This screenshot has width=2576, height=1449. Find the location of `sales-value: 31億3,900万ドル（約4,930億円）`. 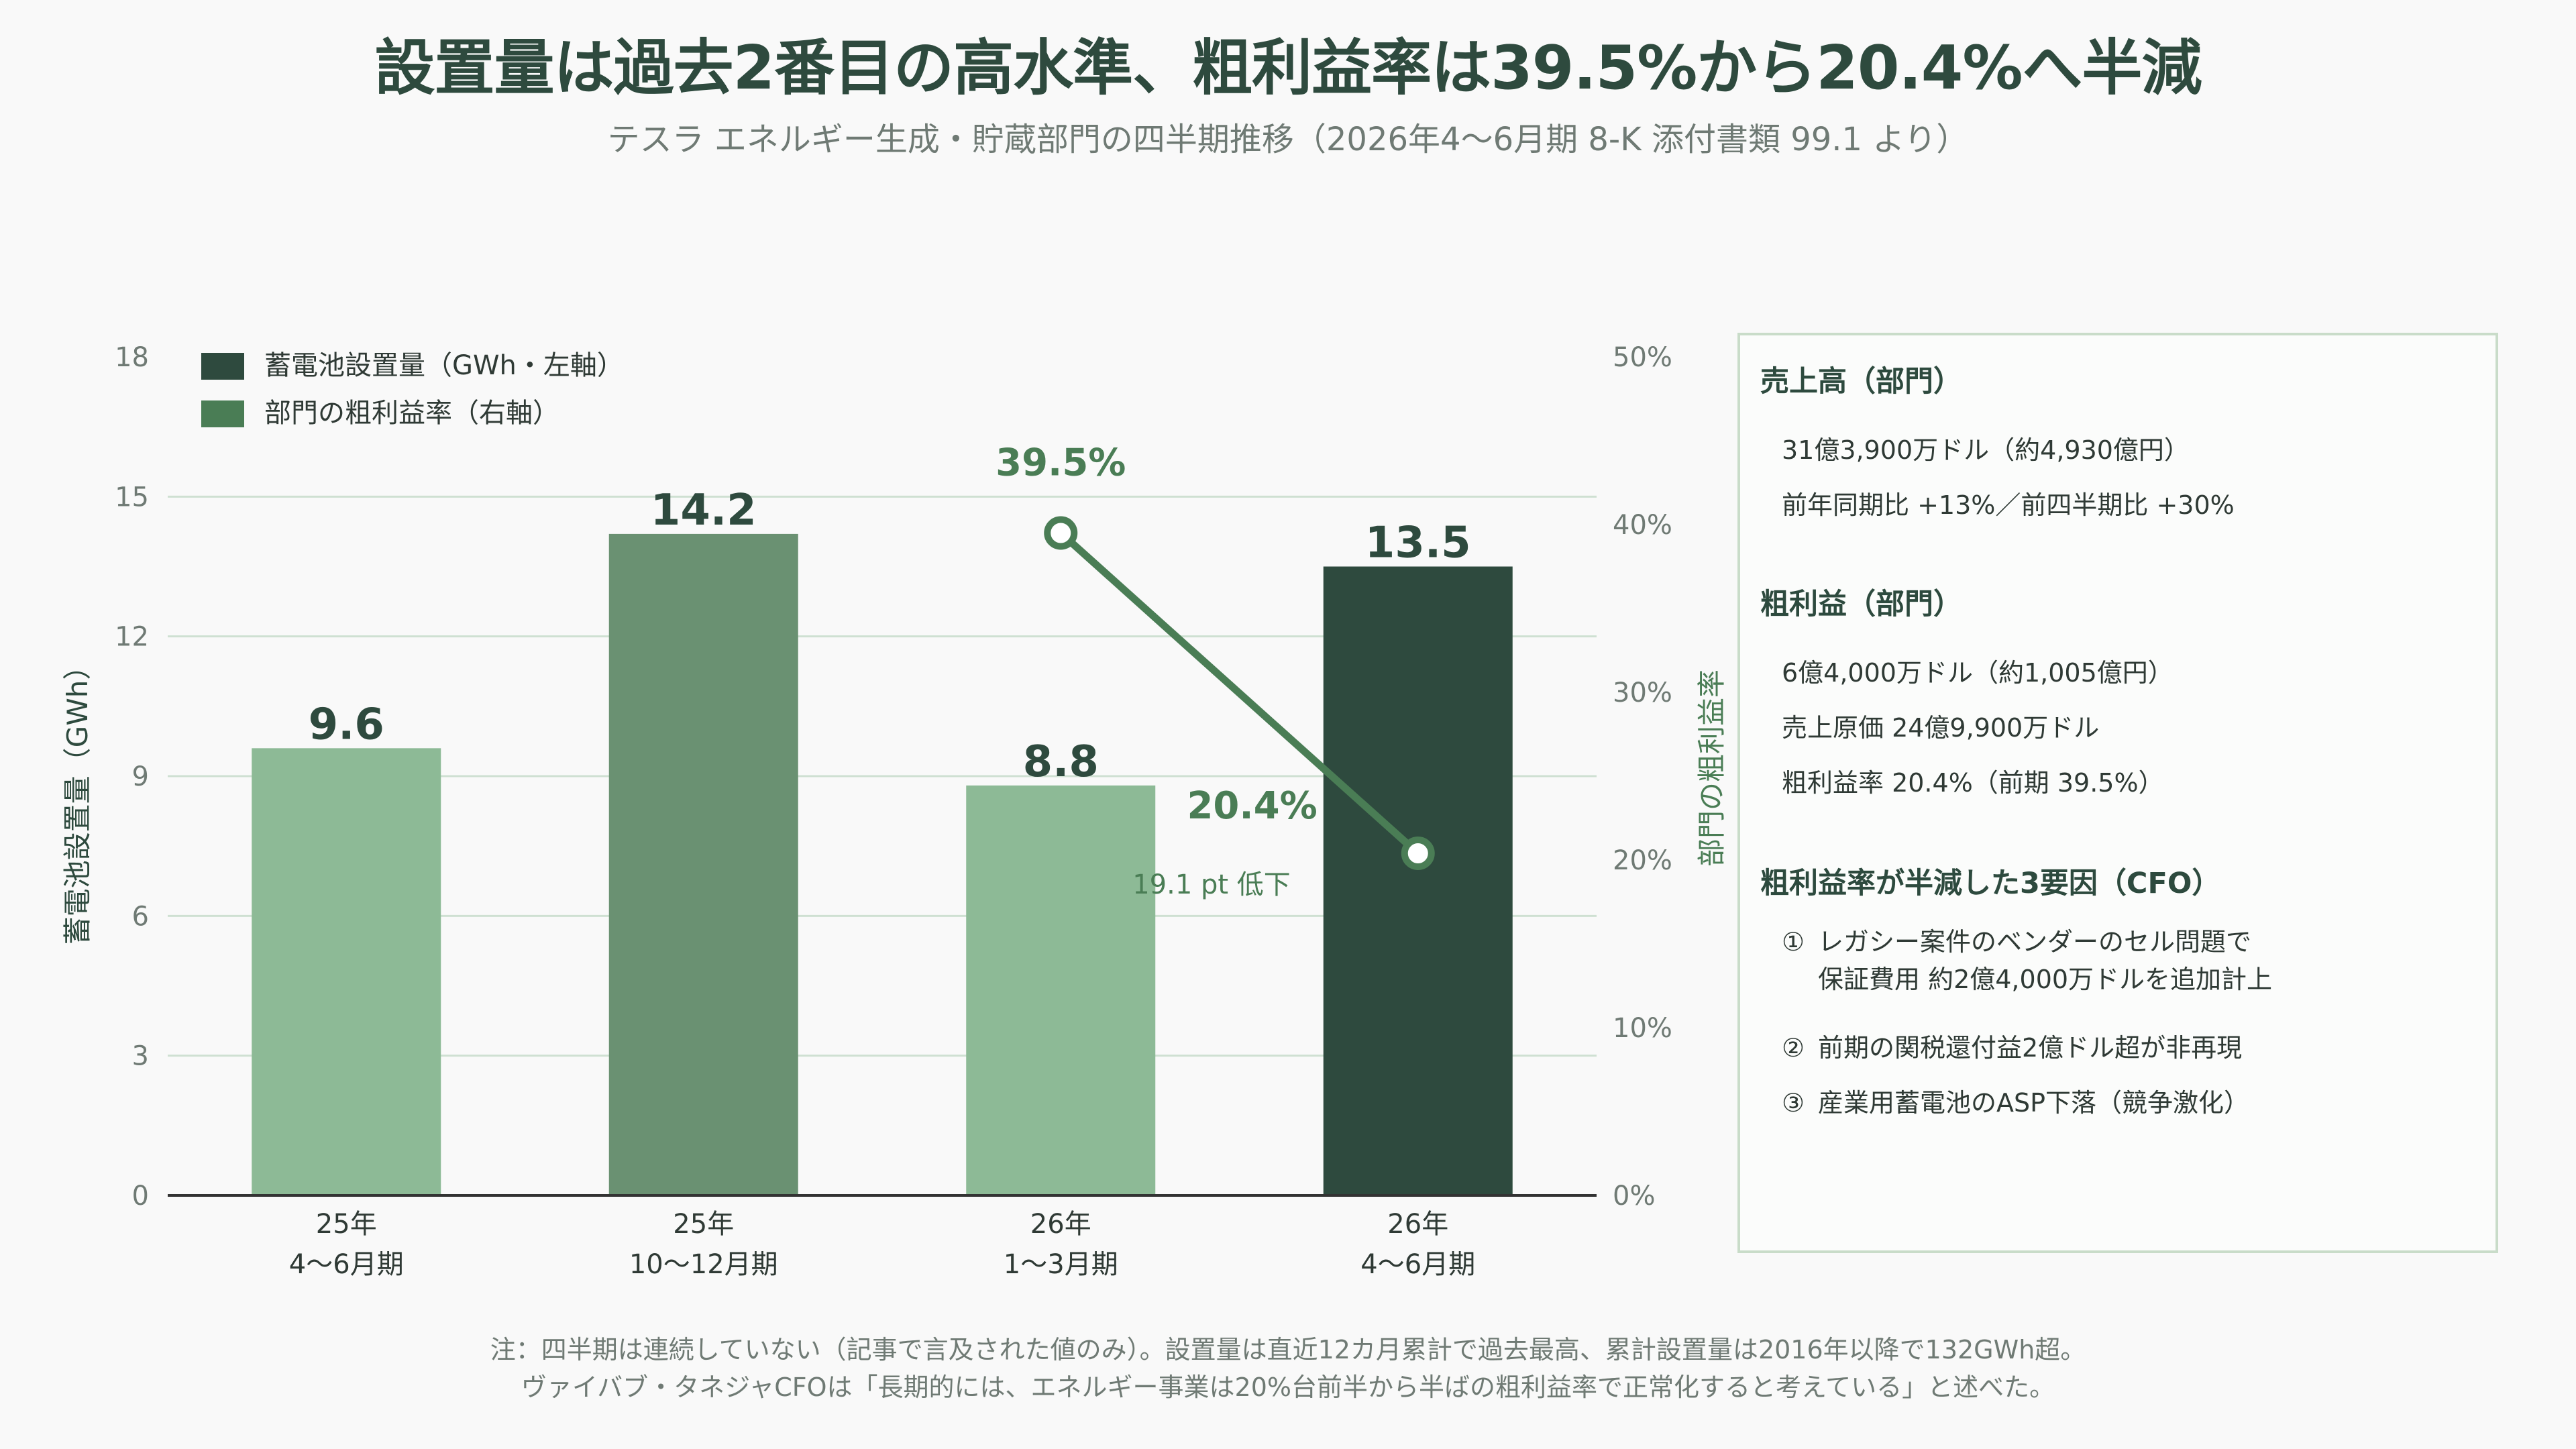

sales-value: 31億3,900万ドル（約4,930億円） is located at coordinates (1986, 450).